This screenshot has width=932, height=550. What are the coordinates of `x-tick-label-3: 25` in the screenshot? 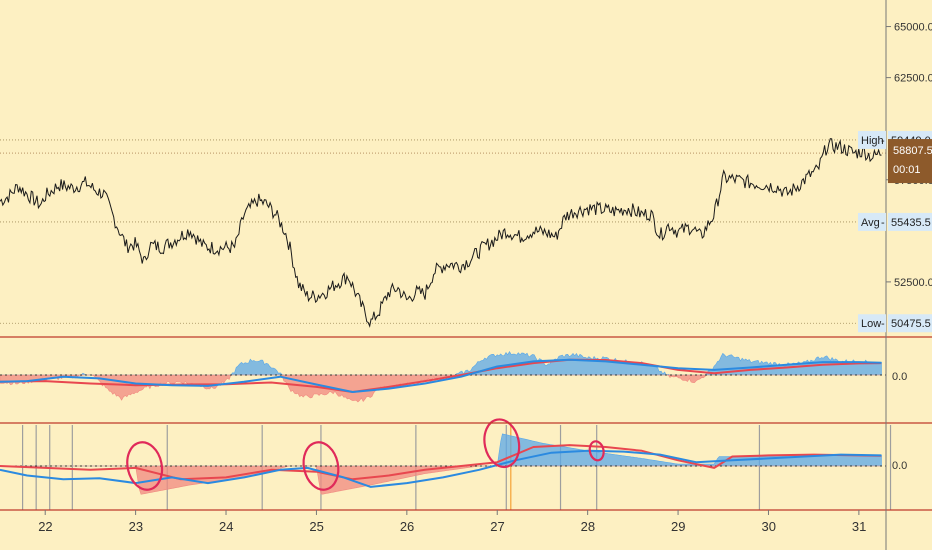 It's located at (316, 526).